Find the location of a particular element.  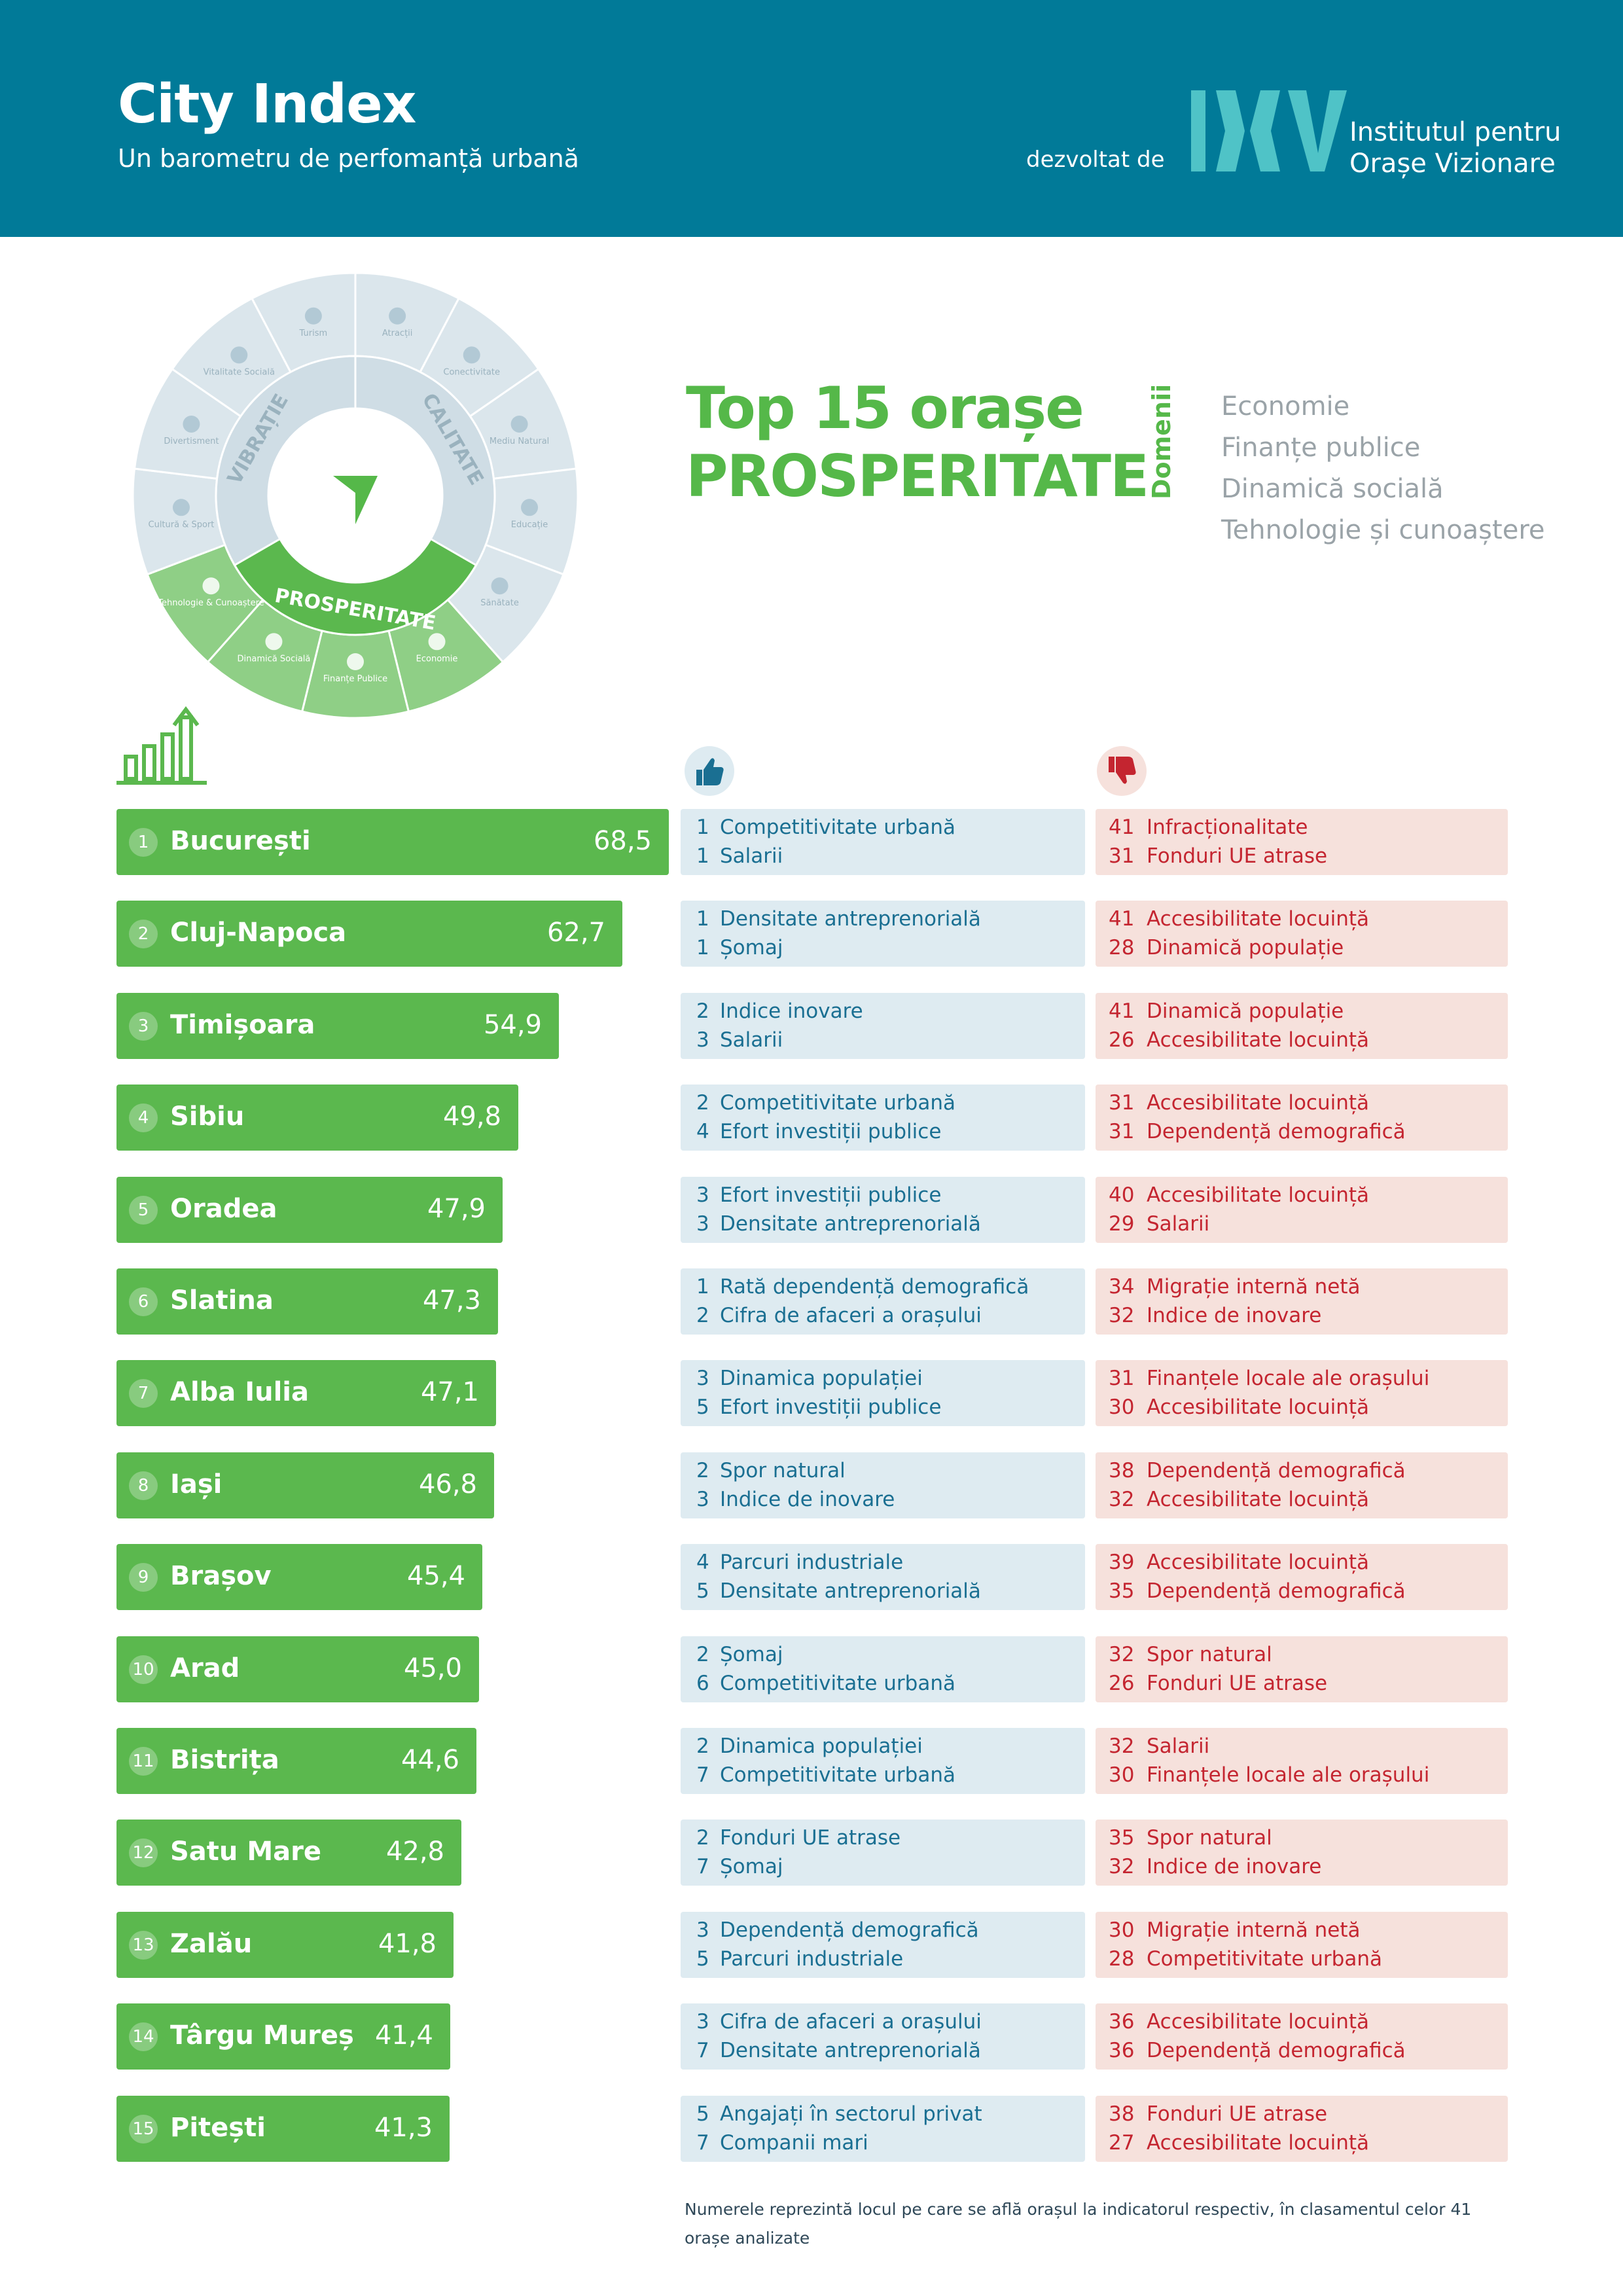

weaknesses-box: 40 Accesibilitate locuință 29 Salarii is located at coordinates (1302, 1210).